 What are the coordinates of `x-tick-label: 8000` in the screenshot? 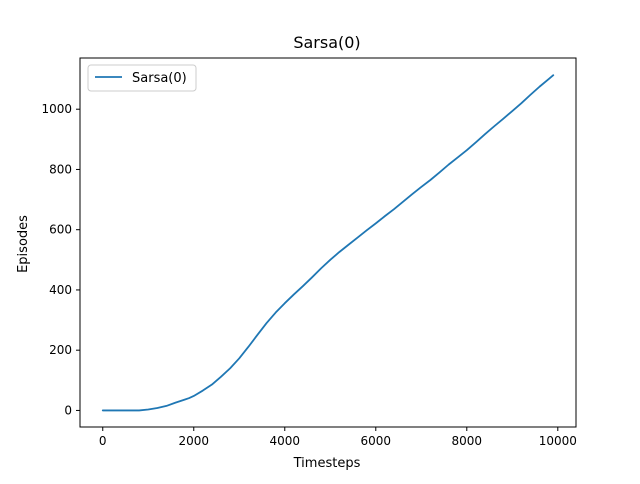 It's located at (467, 441).